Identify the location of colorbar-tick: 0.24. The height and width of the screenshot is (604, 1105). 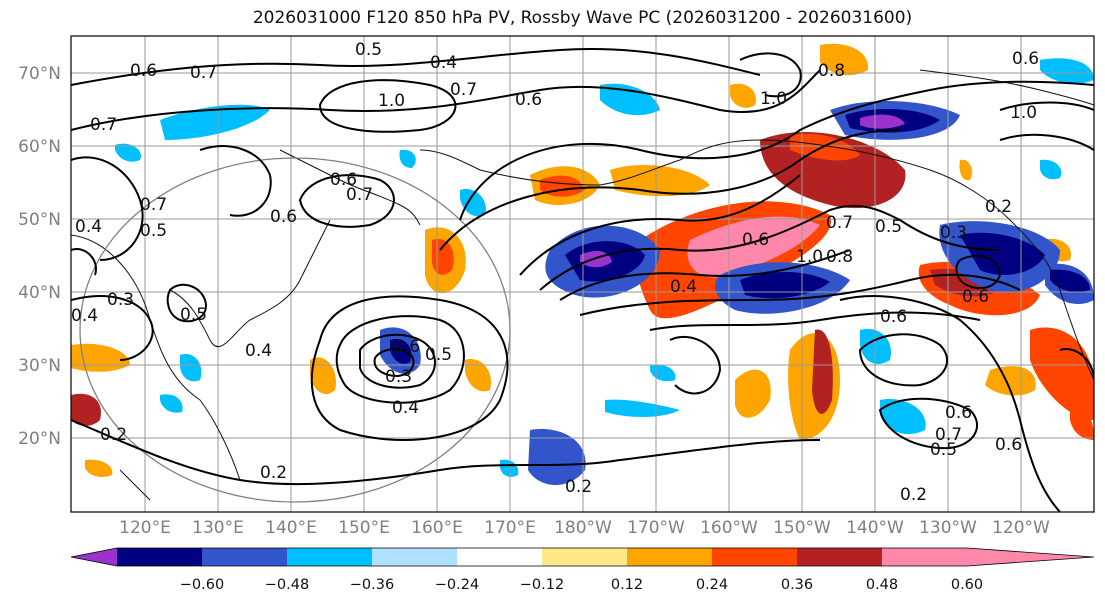
(712, 585).